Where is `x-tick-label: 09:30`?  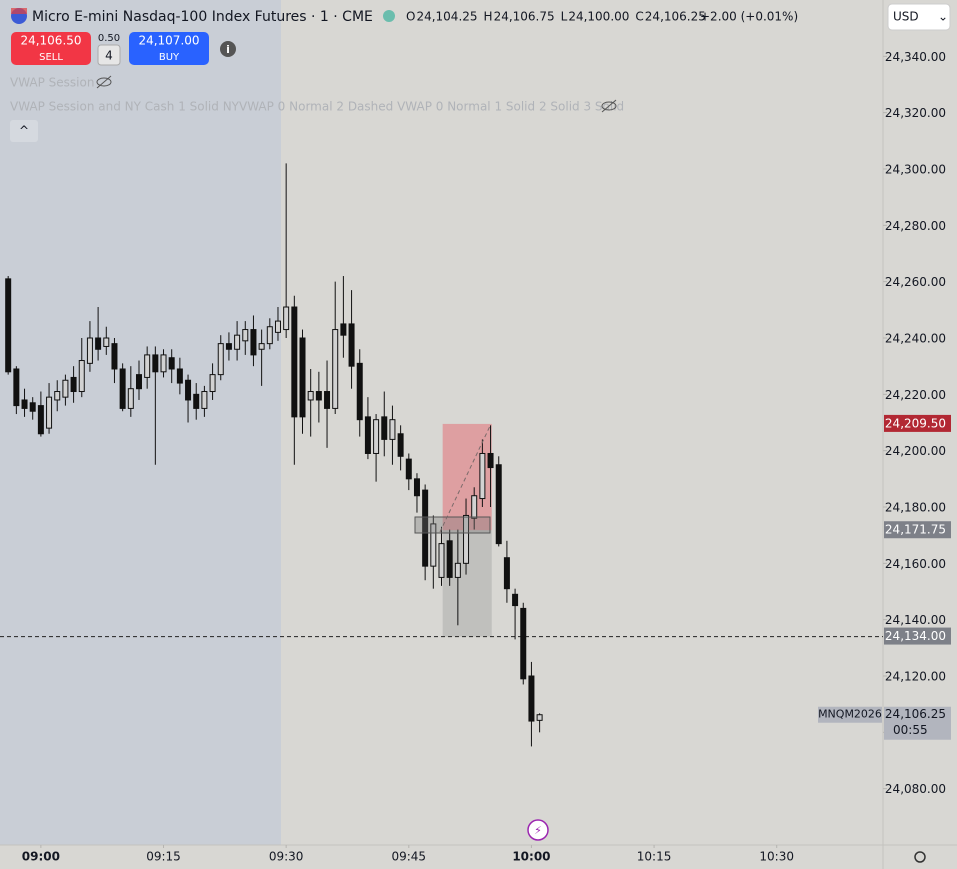 x-tick-label: 09:30 is located at coordinates (286, 857).